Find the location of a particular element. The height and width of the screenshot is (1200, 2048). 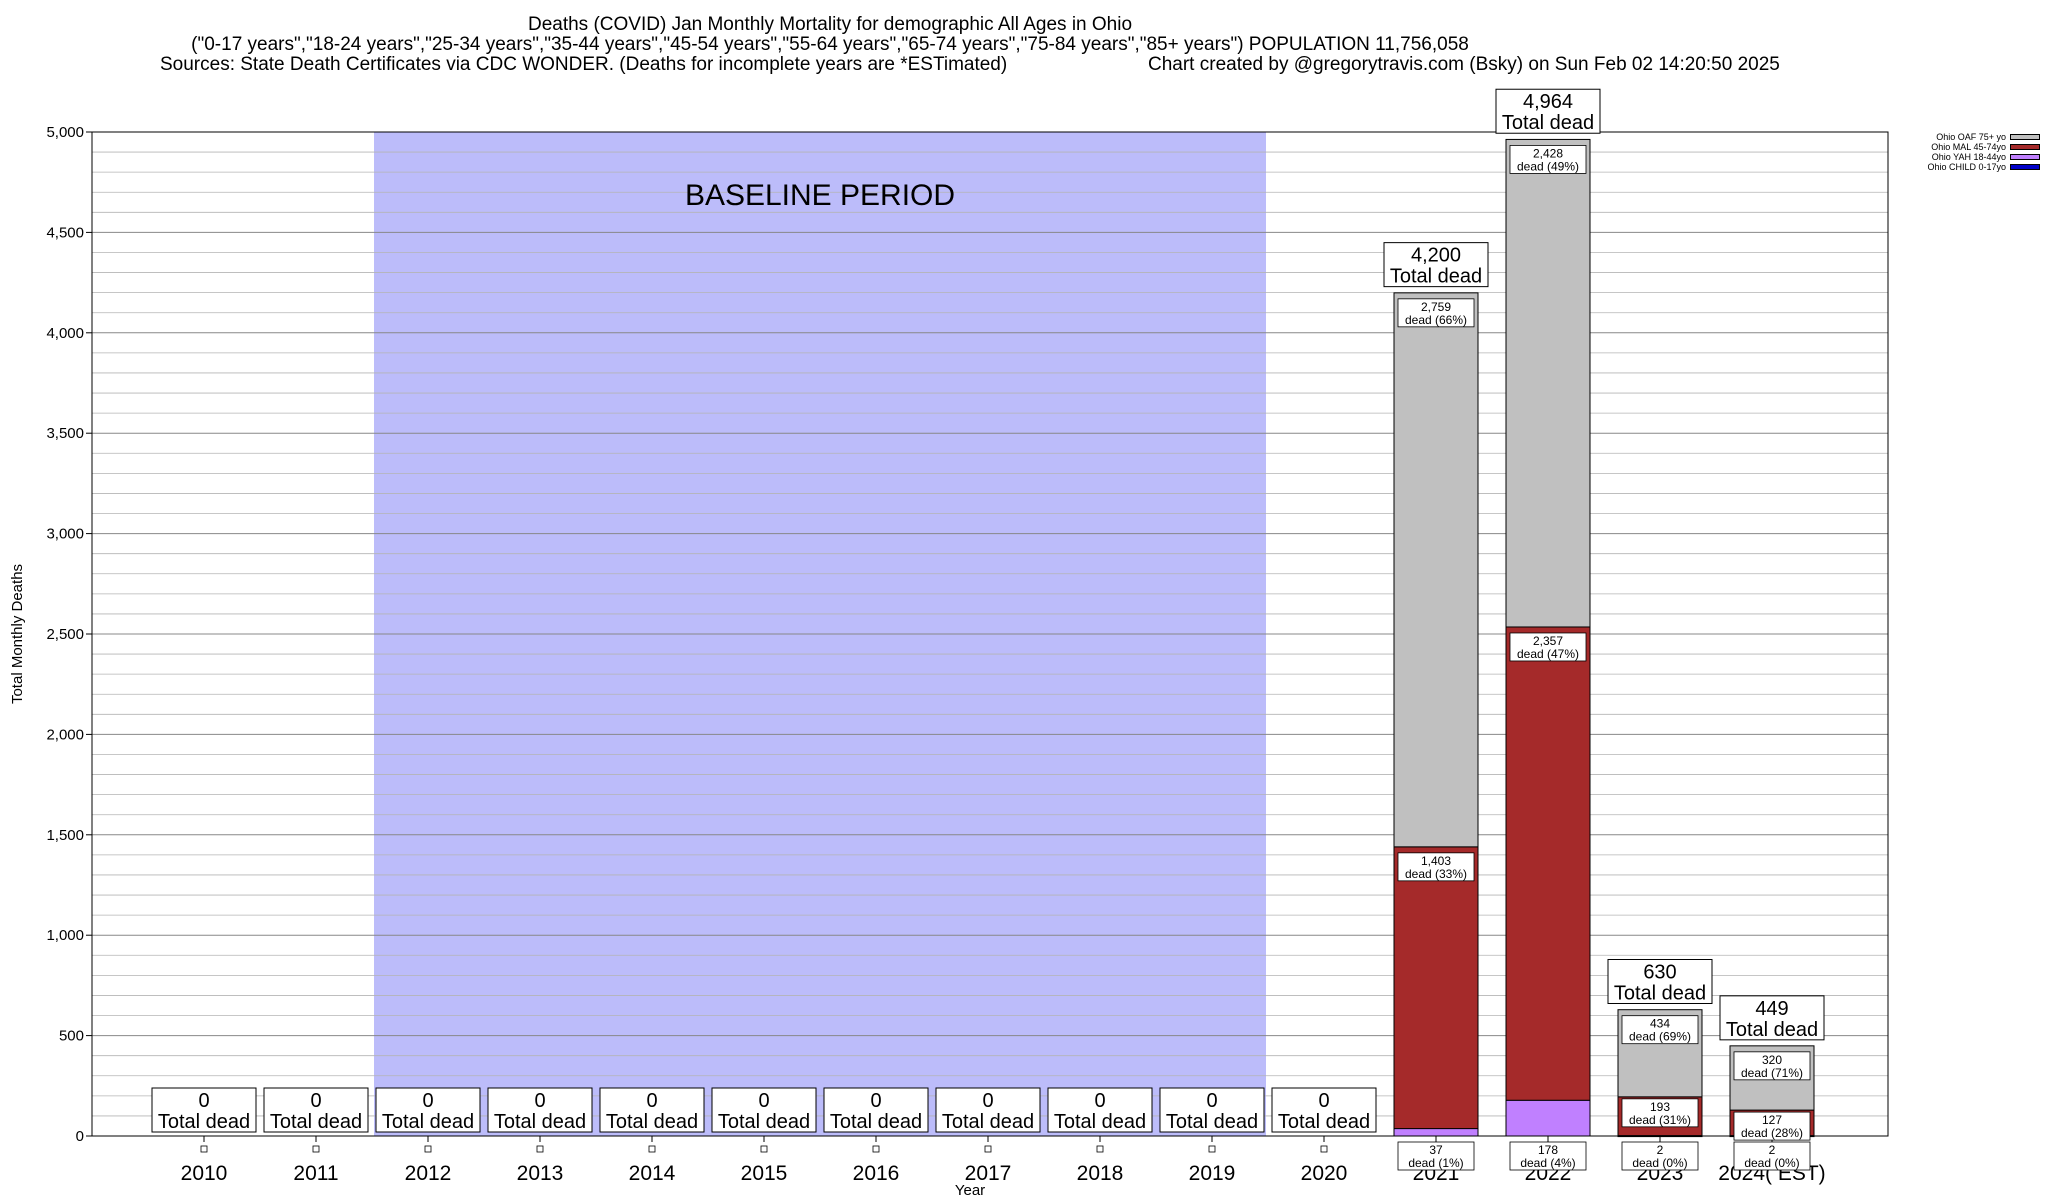

y-tick-label: 3,500 is located at coordinates (65, 433).